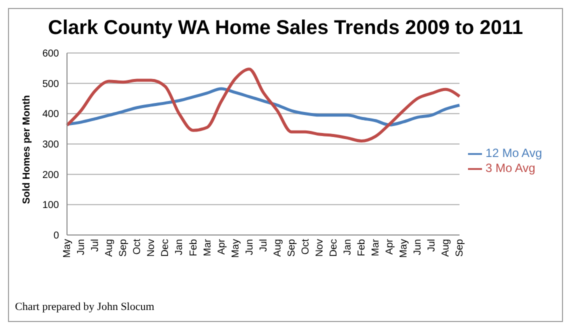 The width and height of the screenshot is (571, 330). What do you see at coordinates (56, 236) in the screenshot?
I see `y-tick-label: 0` at bounding box center [56, 236].